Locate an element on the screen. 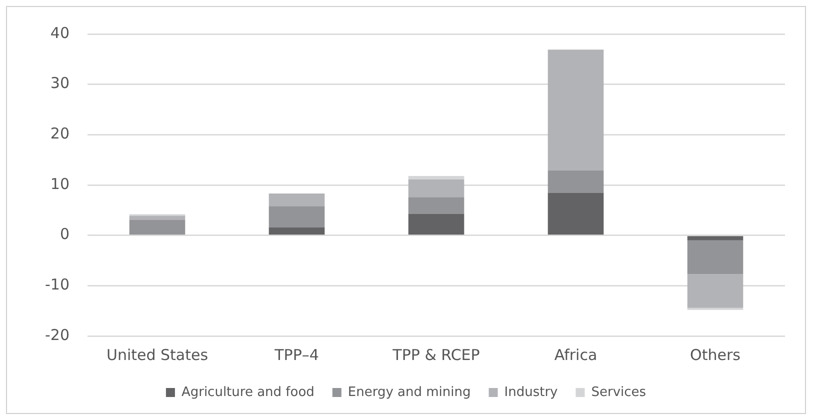  y-tick-label: 0 is located at coordinates (65, 234).